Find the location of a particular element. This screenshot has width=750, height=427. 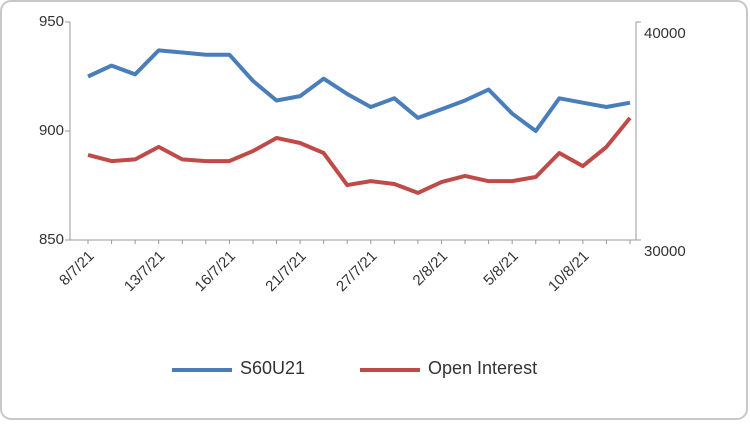

legend-label: S60U21 is located at coordinates (272, 368).